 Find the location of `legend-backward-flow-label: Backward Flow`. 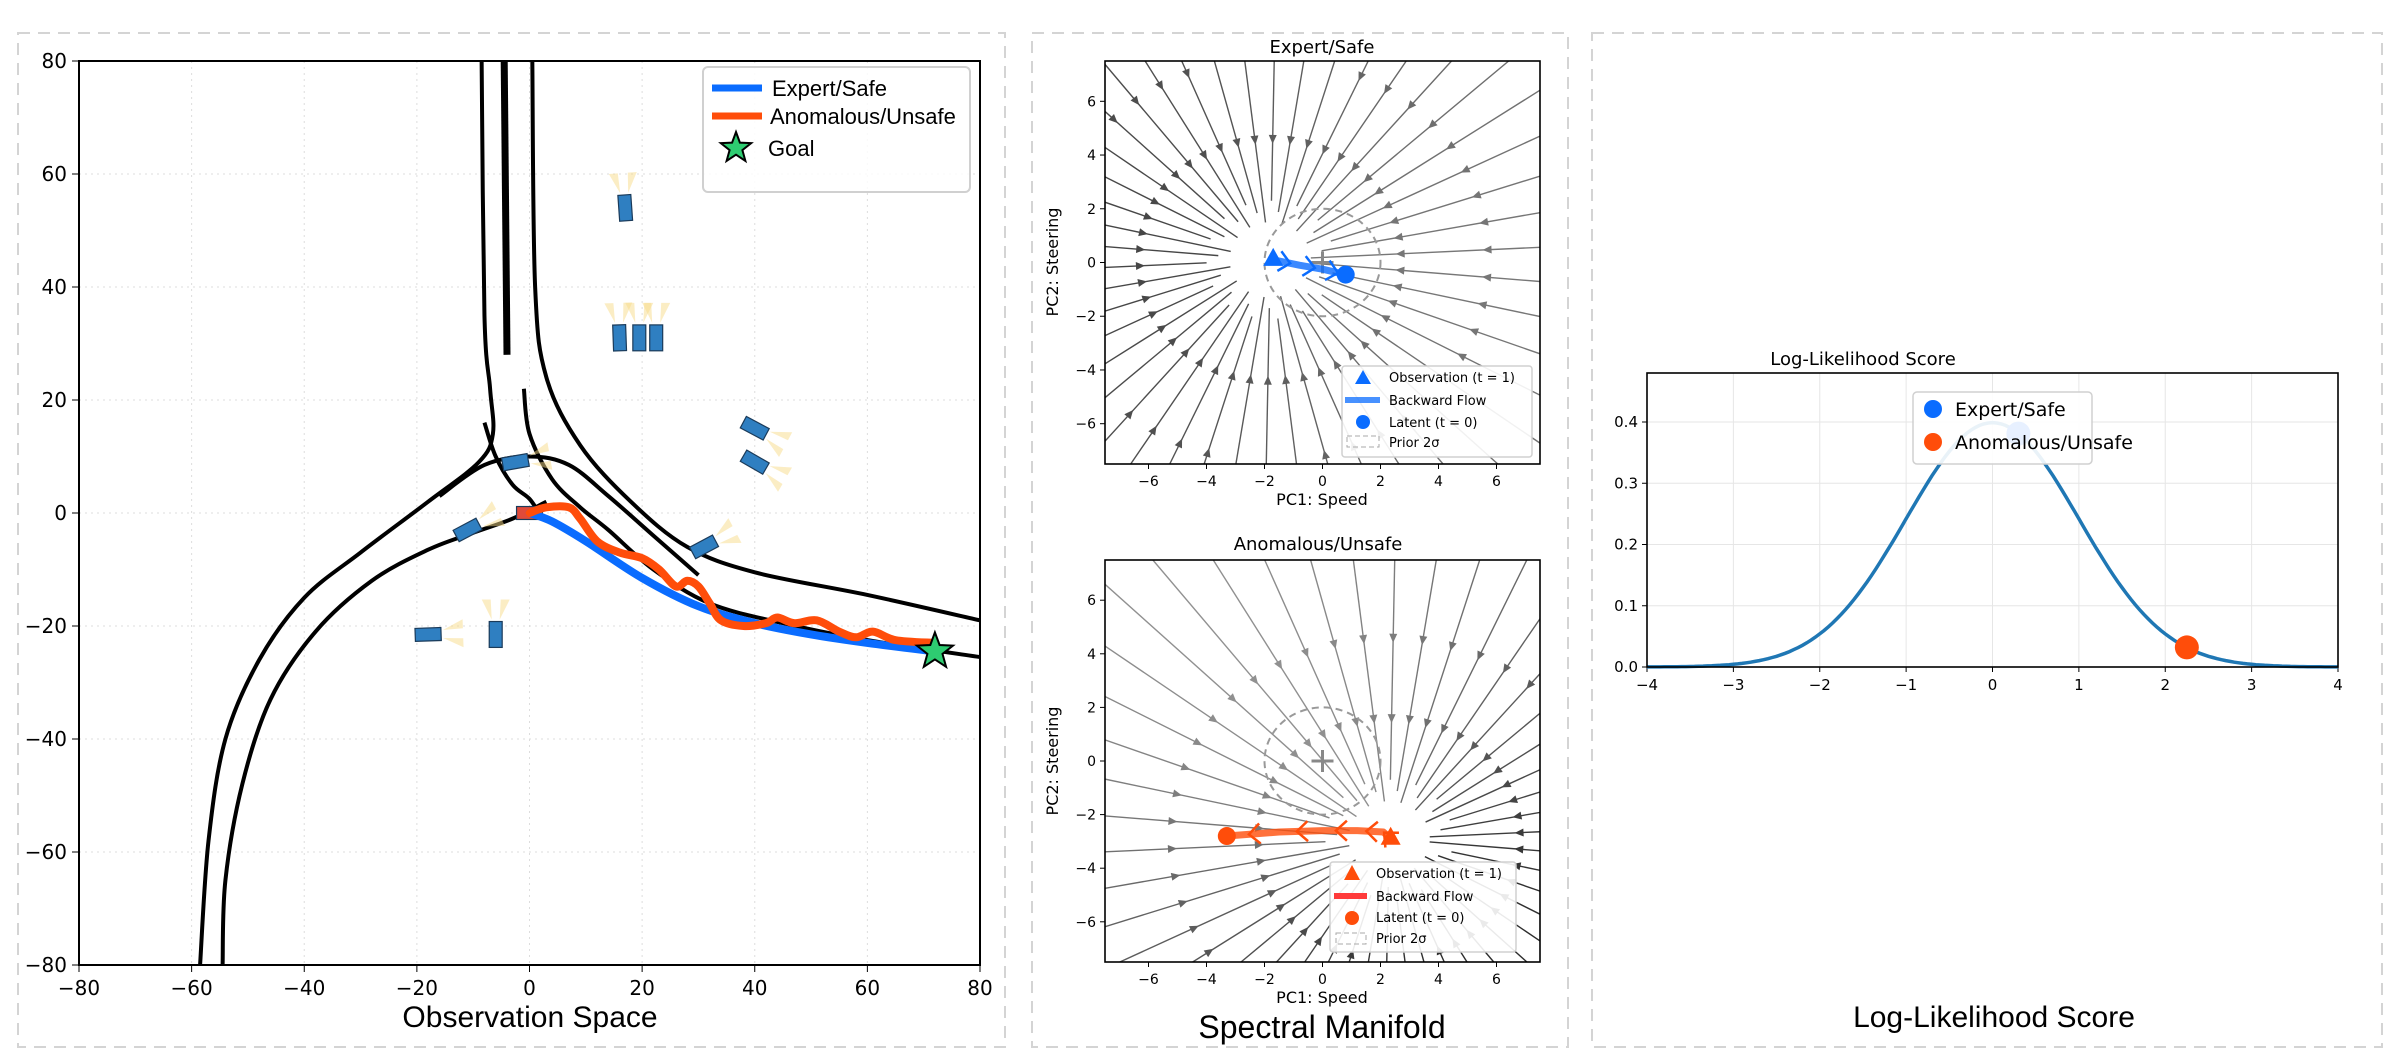

legend-backward-flow-label: Backward Flow is located at coordinates (1438, 401).